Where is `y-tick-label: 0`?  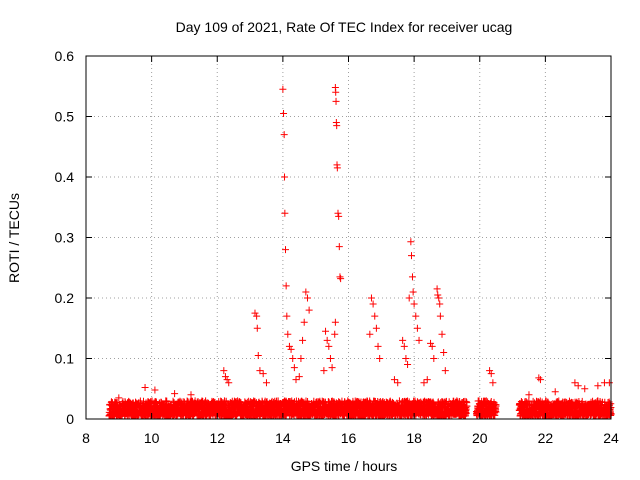
y-tick-label: 0 is located at coordinates (70, 419).